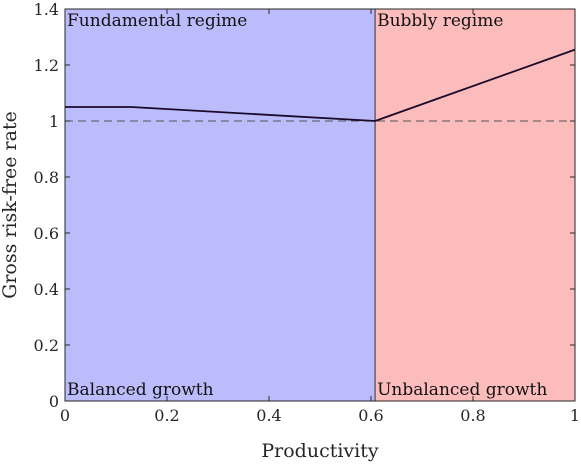 The width and height of the screenshot is (581, 464). Describe the element at coordinates (46, 233) in the screenshot. I see `y-tick-label: 0.6` at that location.